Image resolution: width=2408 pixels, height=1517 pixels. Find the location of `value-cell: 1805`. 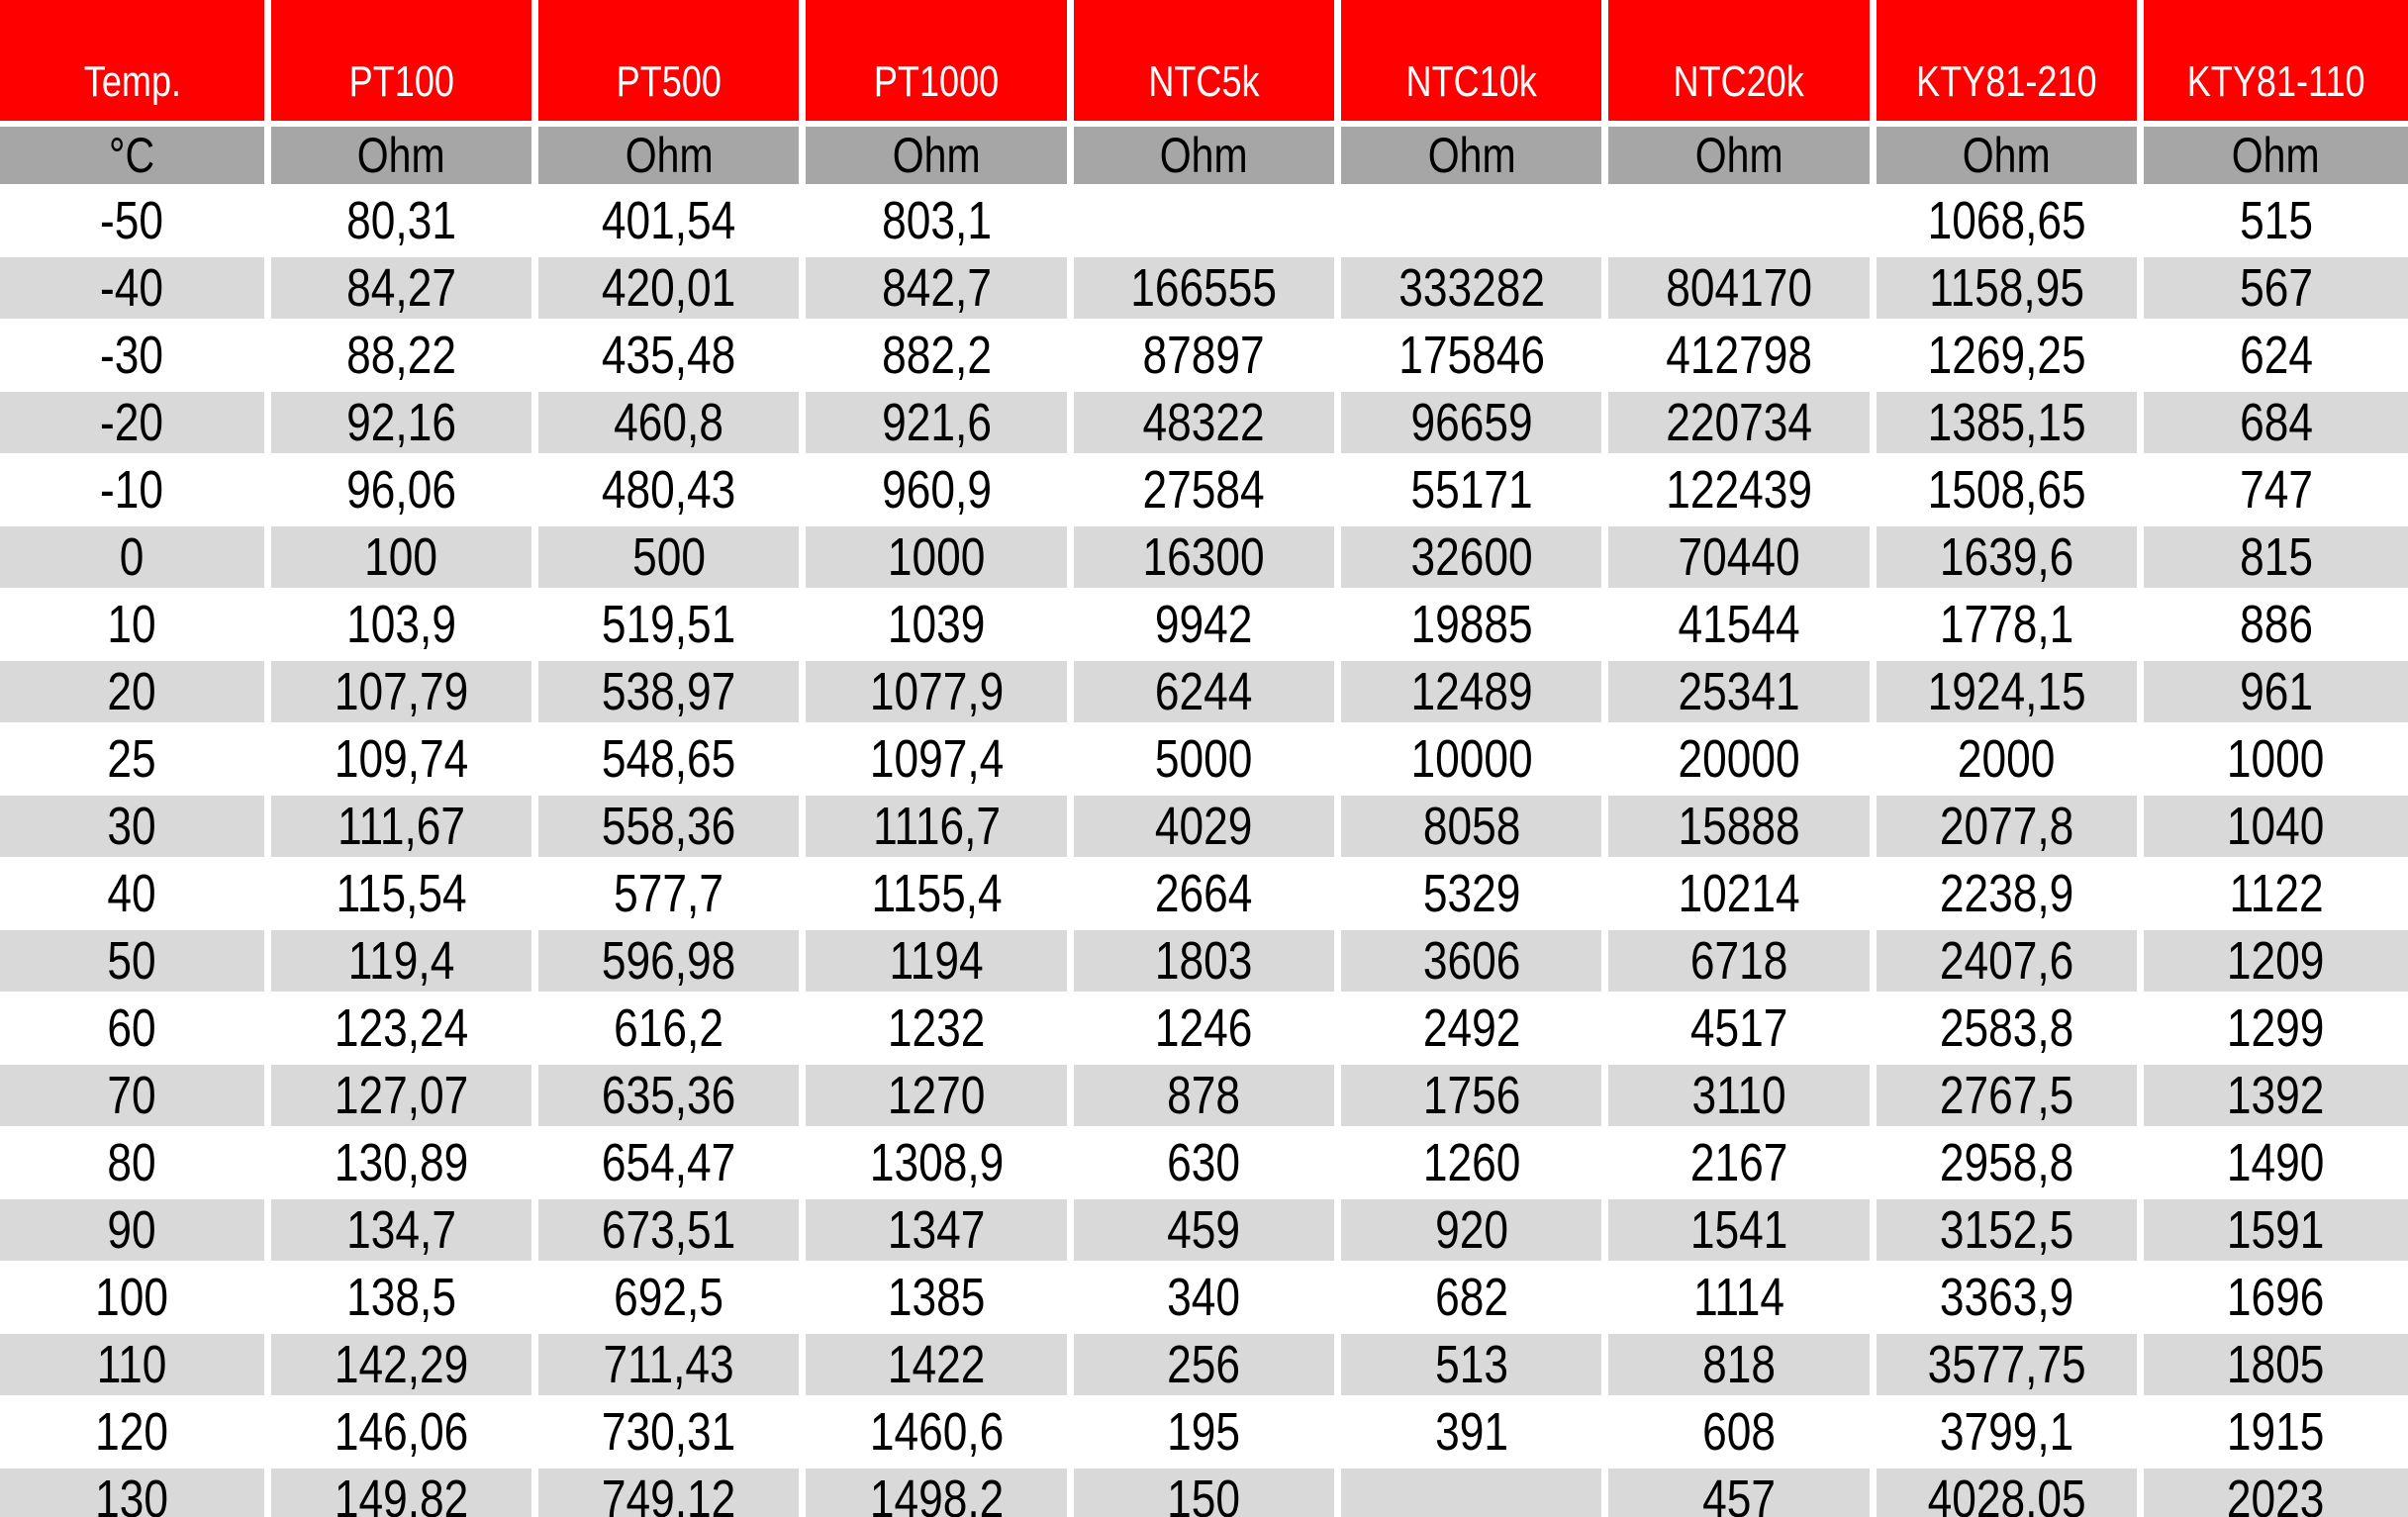

value-cell: 1805 is located at coordinates (2274, 1366).